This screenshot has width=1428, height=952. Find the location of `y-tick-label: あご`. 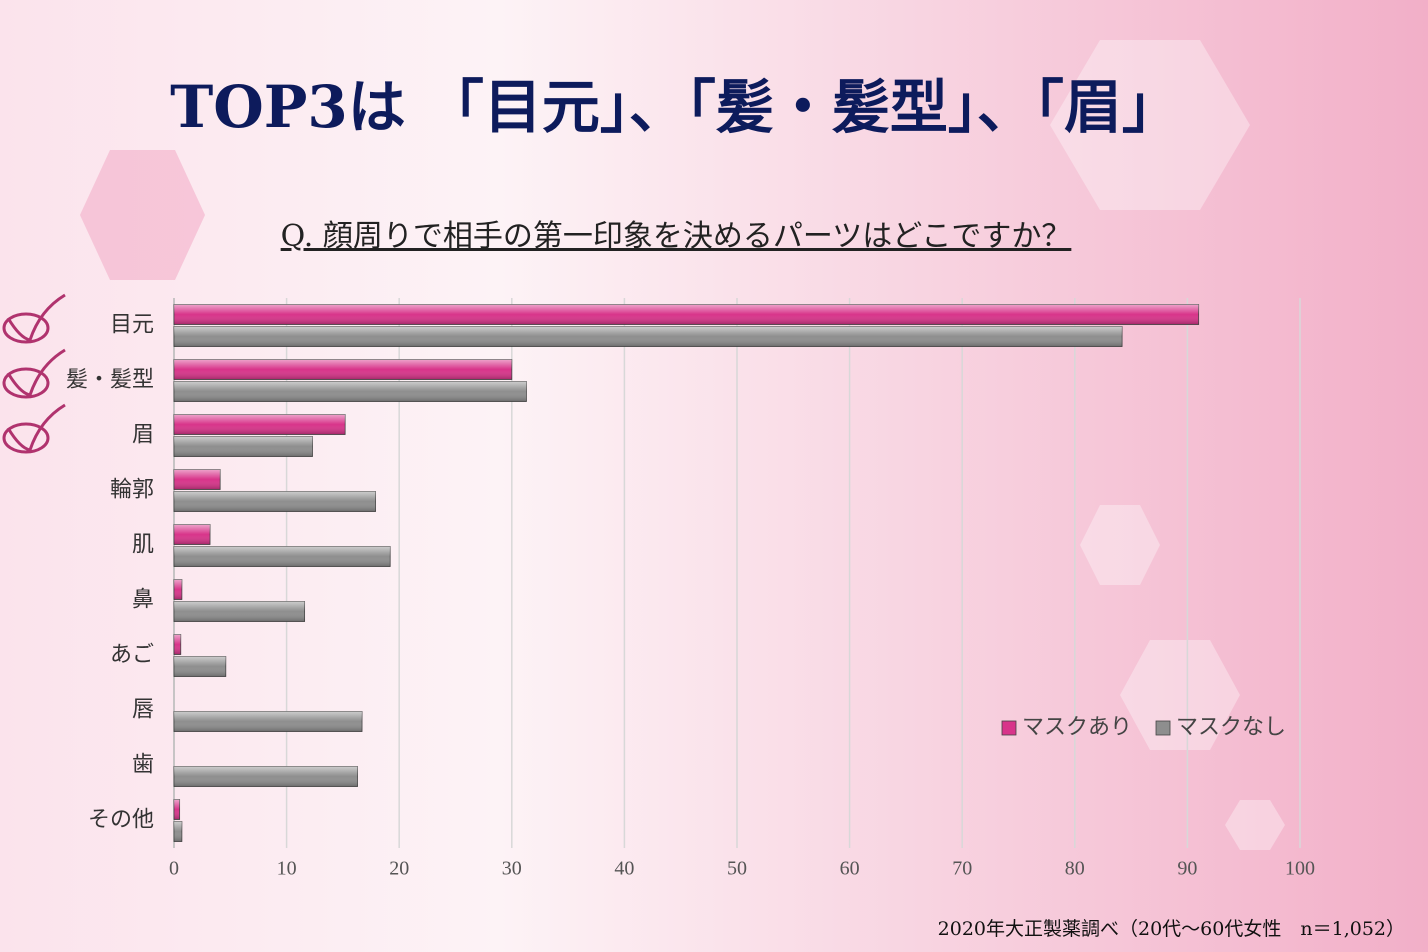

y-tick-label: あご is located at coordinates (132, 655).